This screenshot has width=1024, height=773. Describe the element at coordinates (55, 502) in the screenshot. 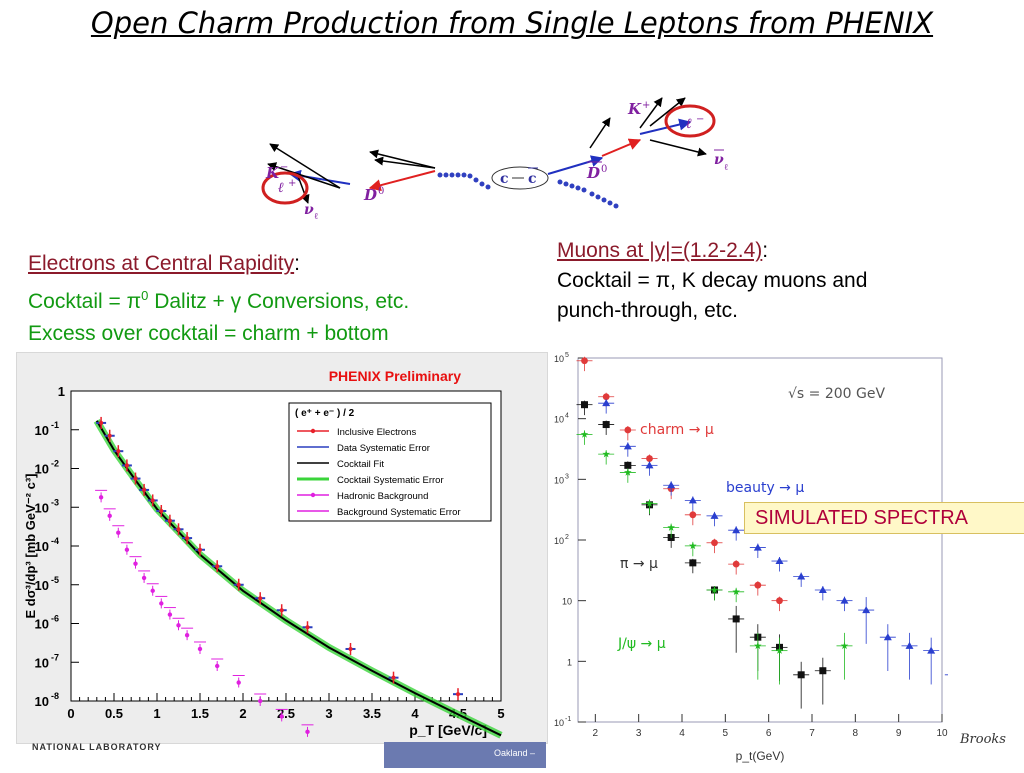

I see `y-tick-exponent: -3` at that location.